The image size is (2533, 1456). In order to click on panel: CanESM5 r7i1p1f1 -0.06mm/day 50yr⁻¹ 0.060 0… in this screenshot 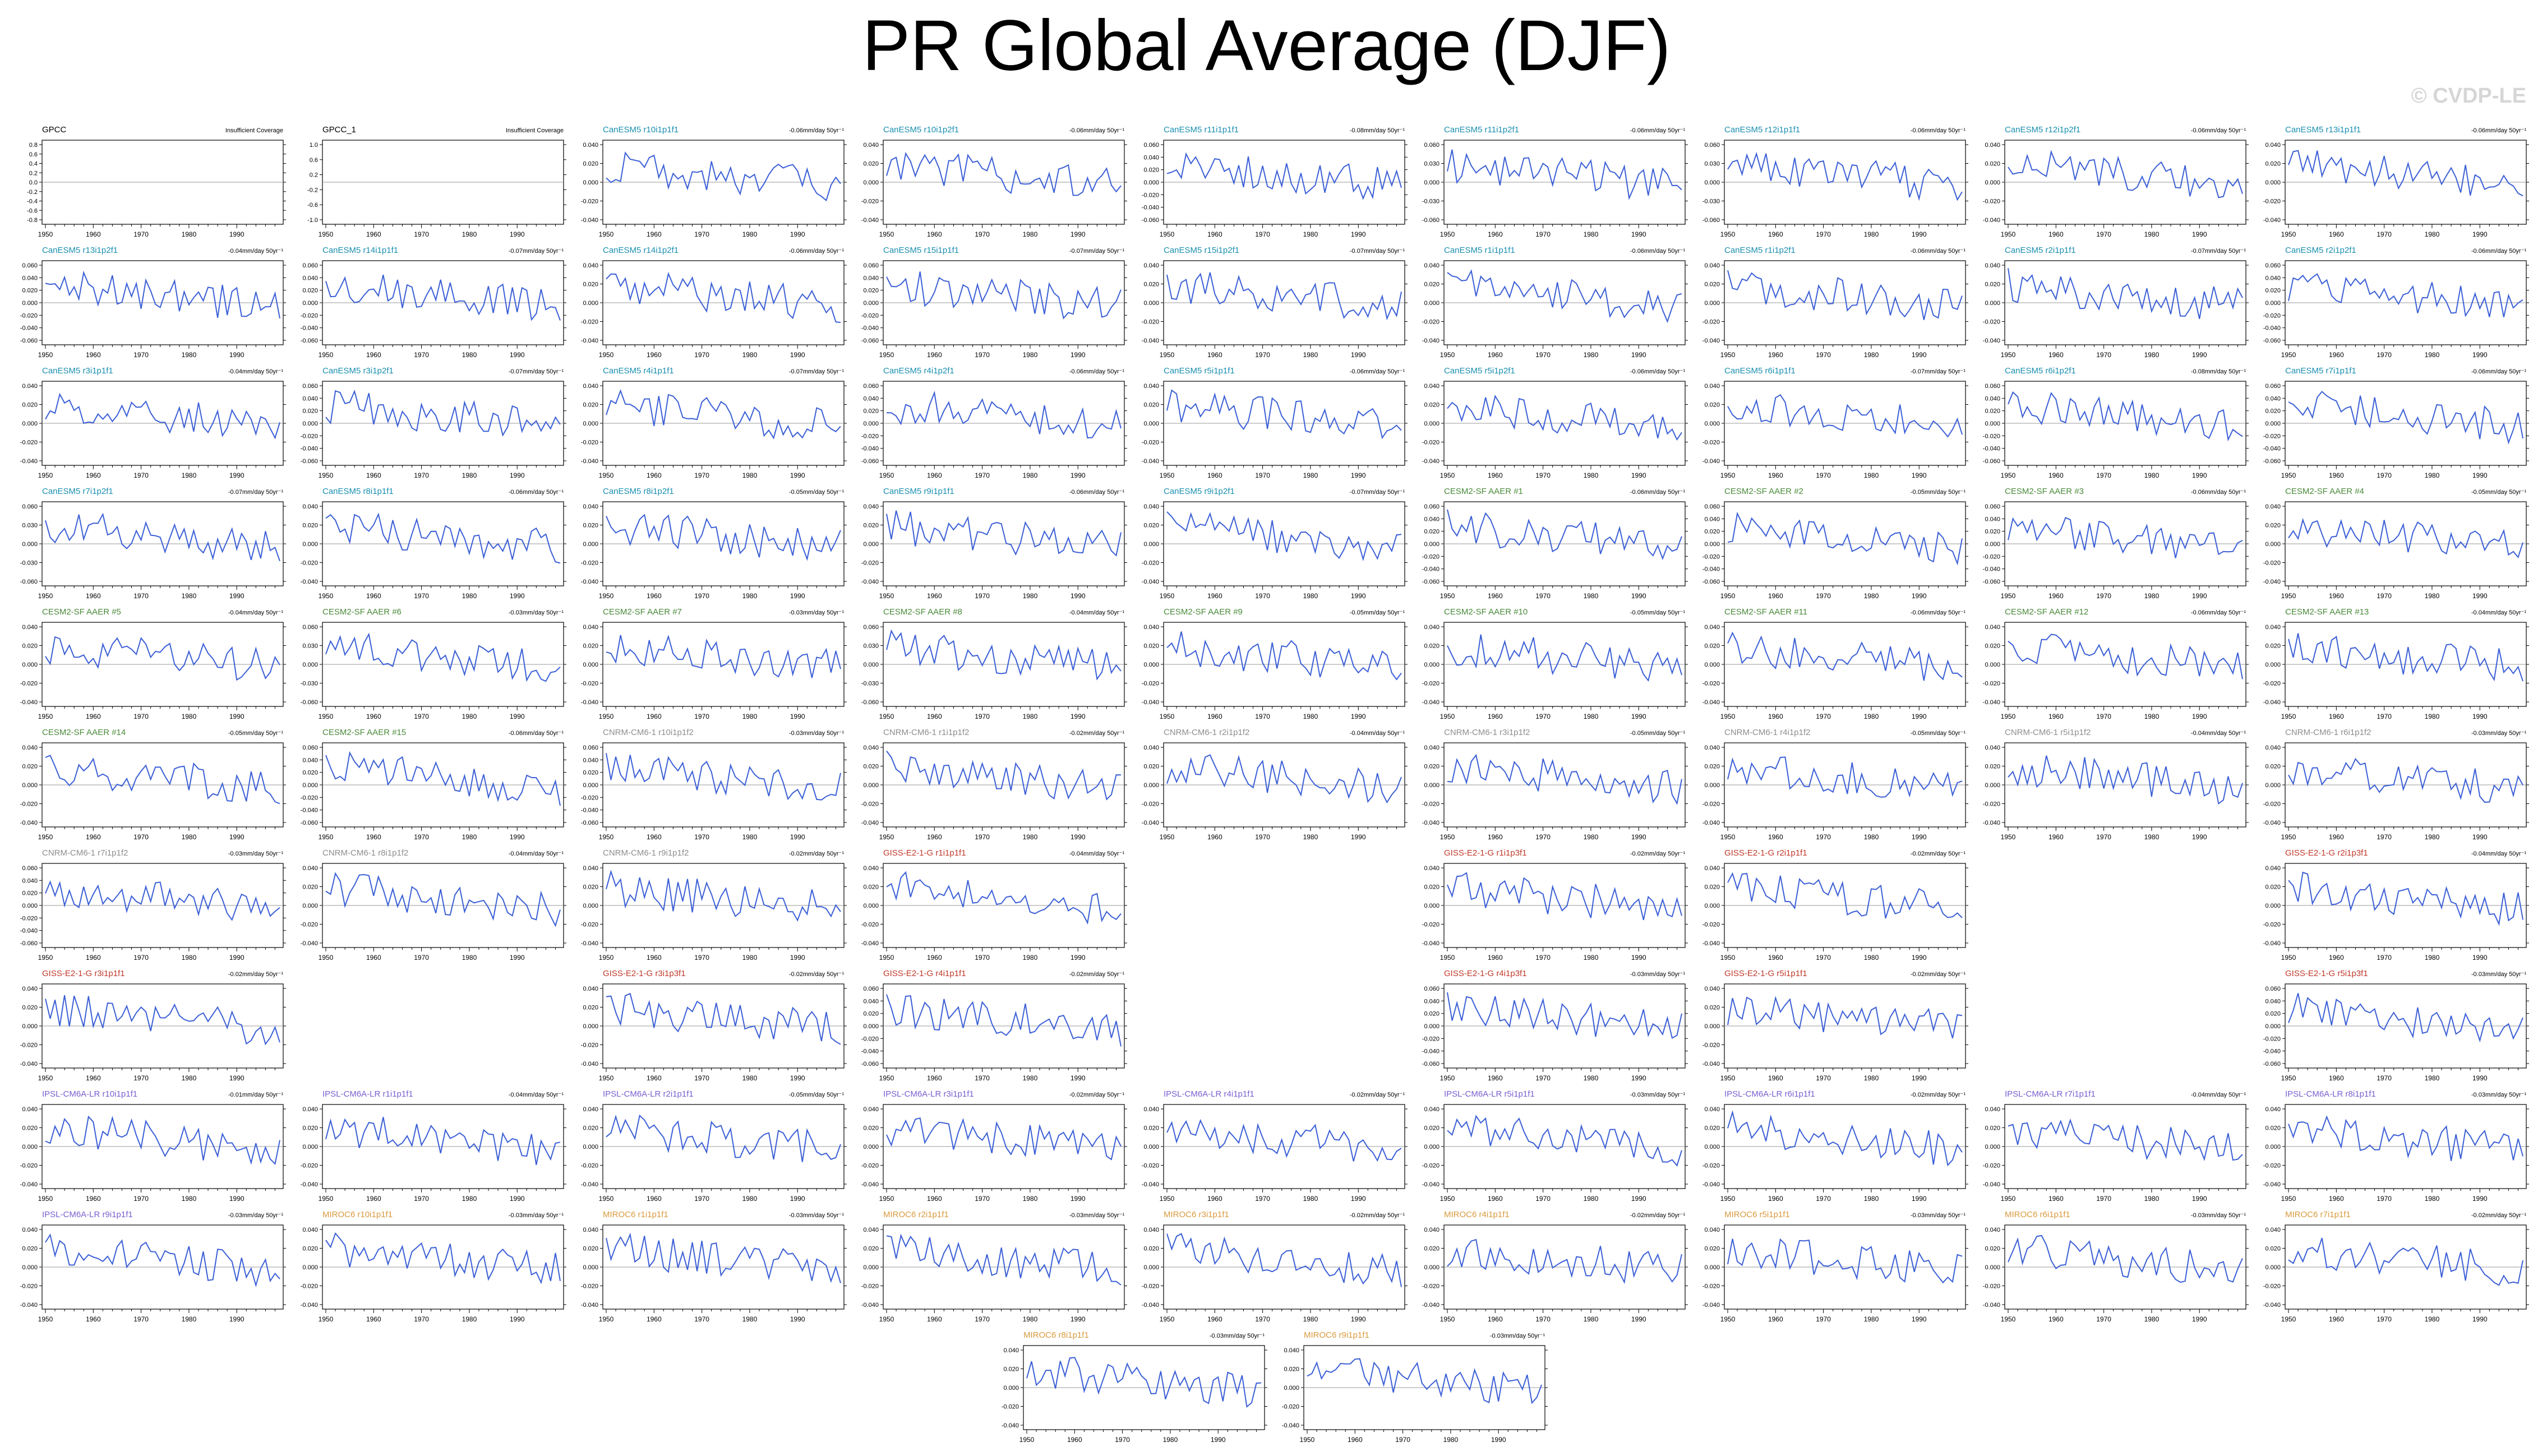, I will do `click(2396, 422)`.